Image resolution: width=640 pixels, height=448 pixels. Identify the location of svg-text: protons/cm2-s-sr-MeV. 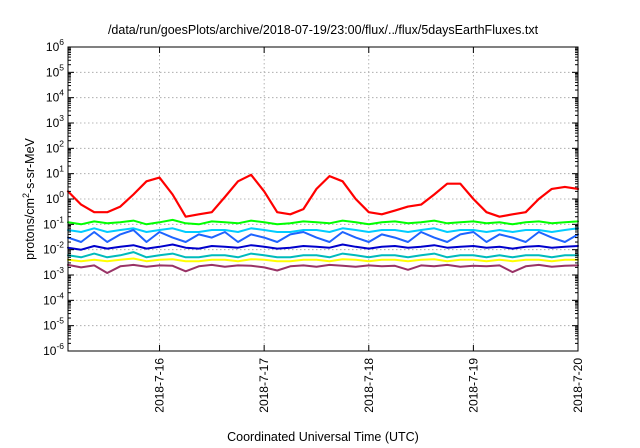
(29, 198).